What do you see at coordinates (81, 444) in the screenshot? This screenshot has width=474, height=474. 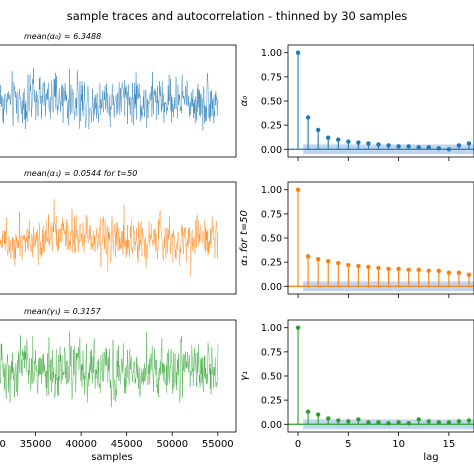 I see `x-tick-label: 40000` at bounding box center [81, 444].